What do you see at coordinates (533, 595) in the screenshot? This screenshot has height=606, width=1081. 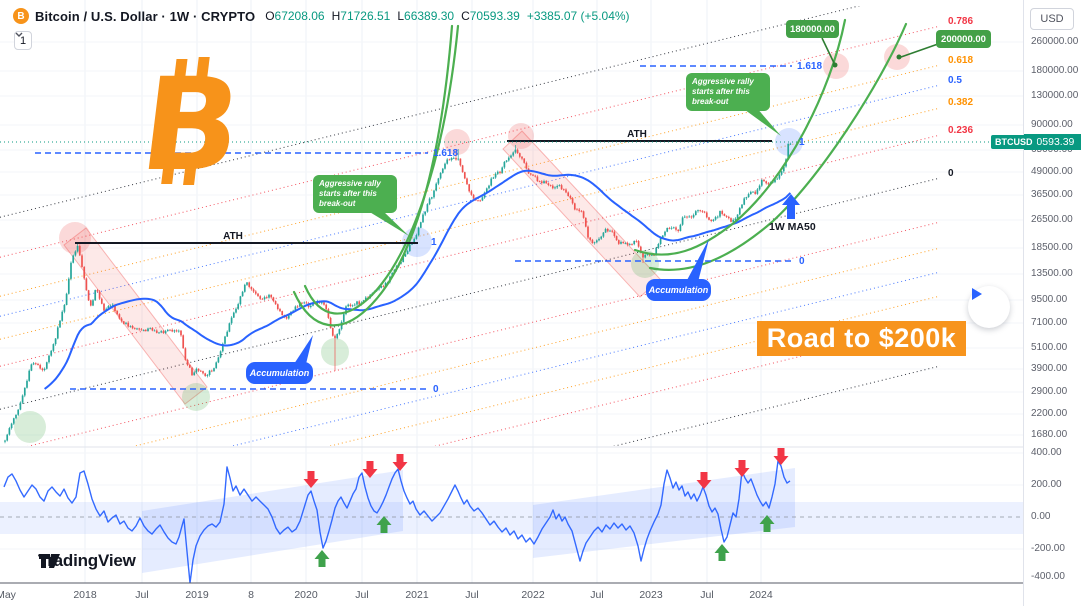 I see `time-tick-label: 2022` at bounding box center [533, 595].